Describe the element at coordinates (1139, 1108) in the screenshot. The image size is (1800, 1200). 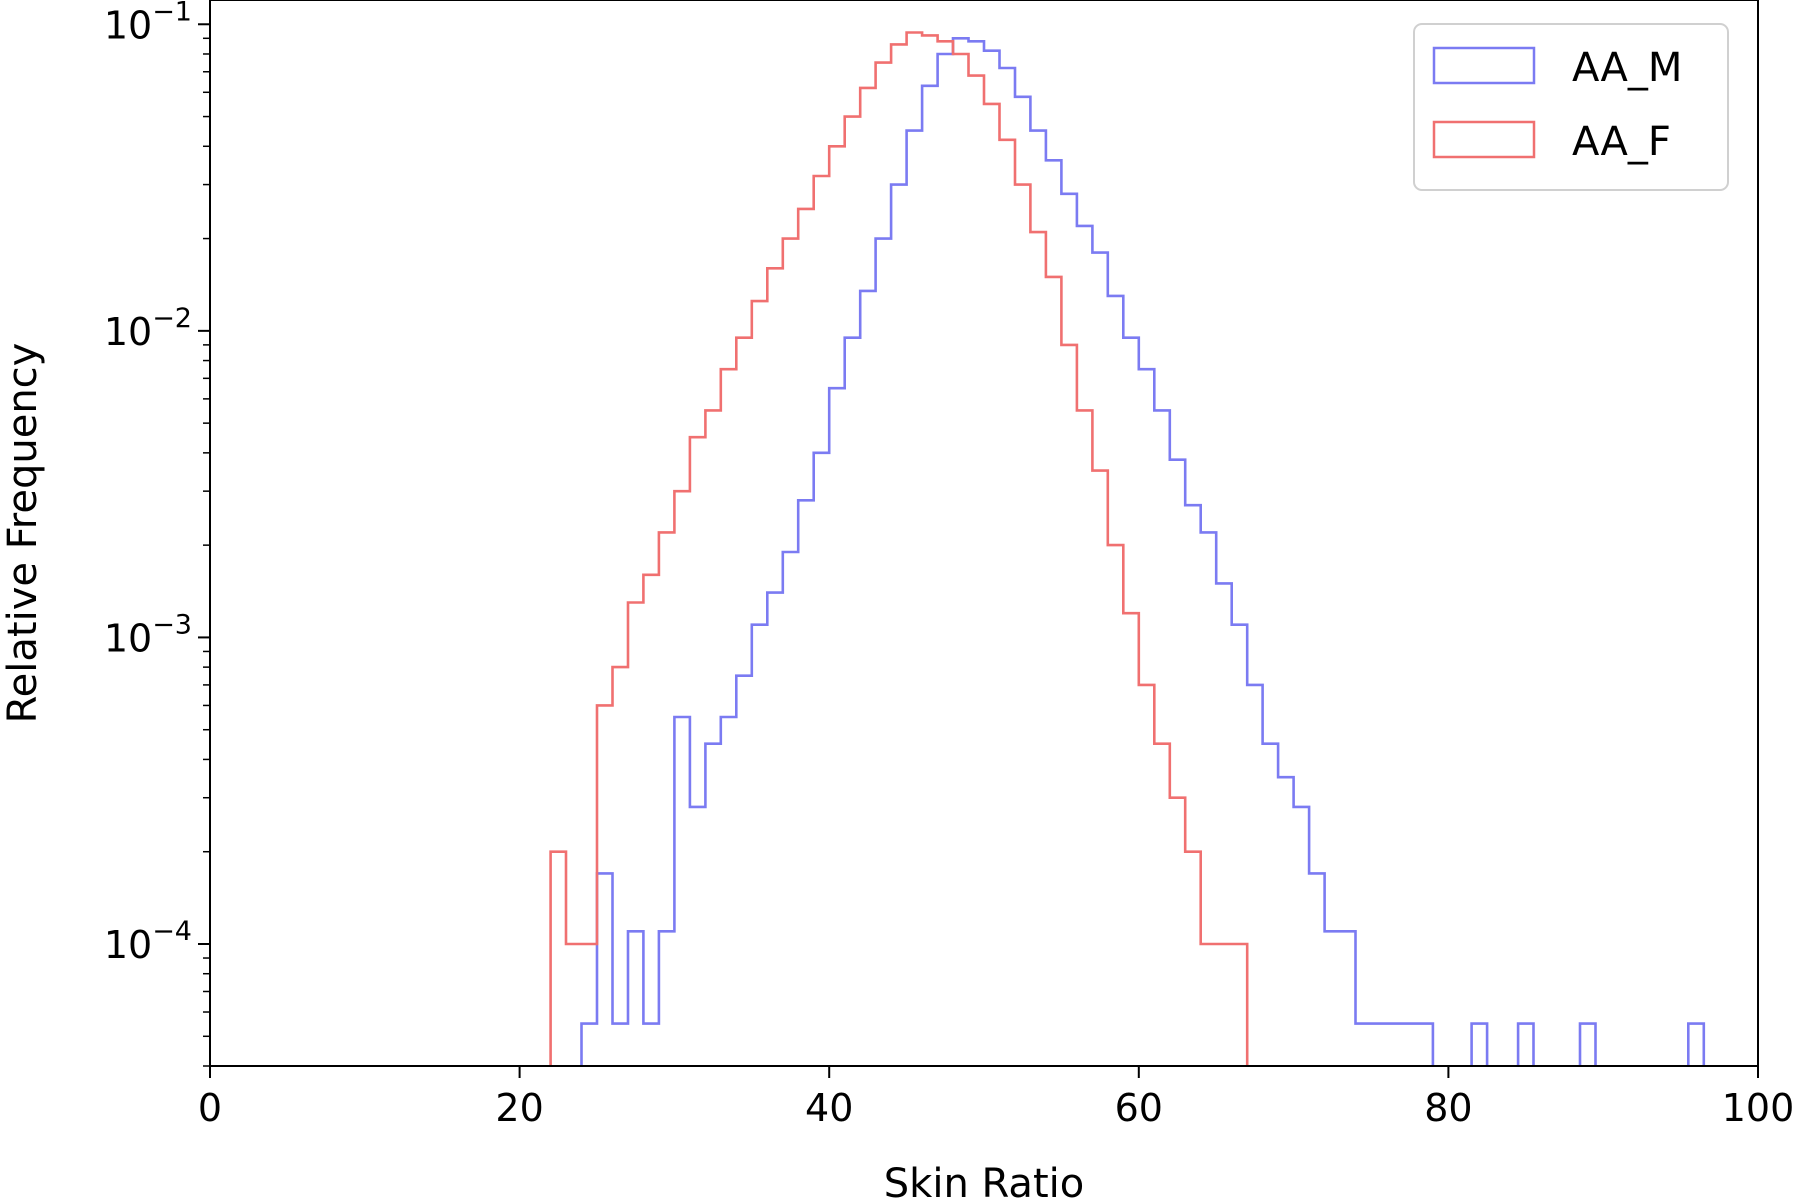
I see `x-tick-label: 60` at that location.